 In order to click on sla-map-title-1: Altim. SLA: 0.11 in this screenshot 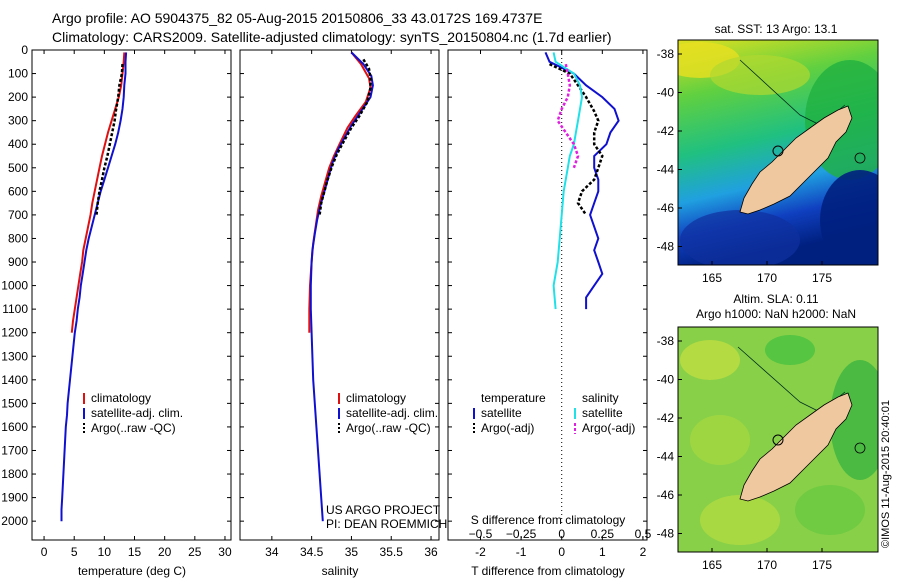, I will do `click(775, 299)`.